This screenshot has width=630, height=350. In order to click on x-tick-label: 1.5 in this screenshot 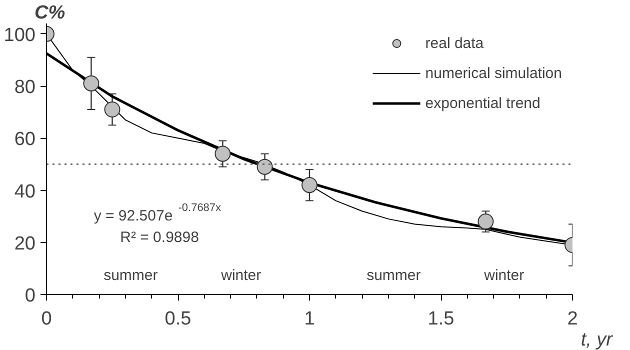, I will do `click(441, 319)`.